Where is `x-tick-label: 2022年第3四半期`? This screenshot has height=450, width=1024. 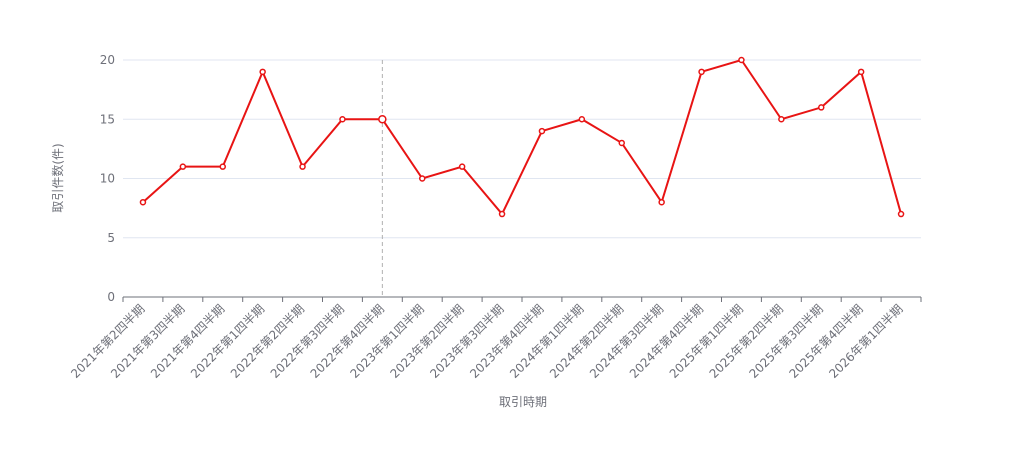 x-tick-label: 2022年第3四半期 is located at coordinates (307, 341).